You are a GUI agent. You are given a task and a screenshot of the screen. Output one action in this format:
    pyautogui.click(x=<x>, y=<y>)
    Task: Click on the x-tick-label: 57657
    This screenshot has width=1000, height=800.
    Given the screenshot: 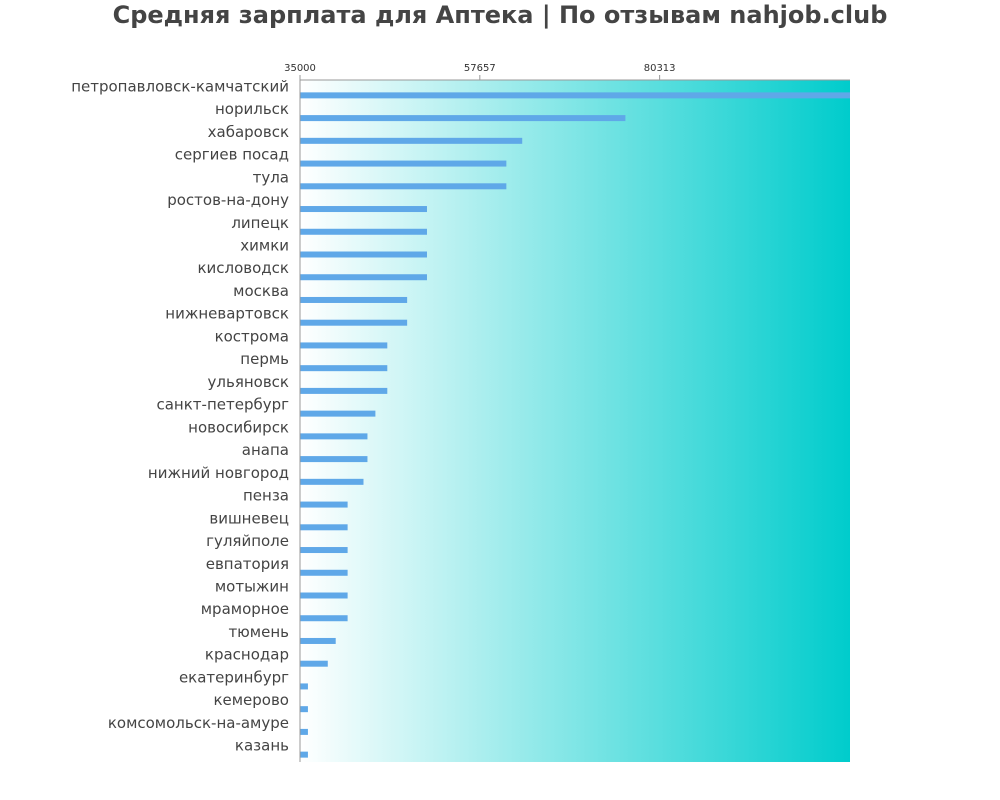 What is the action you would take?
    pyautogui.click(x=480, y=68)
    